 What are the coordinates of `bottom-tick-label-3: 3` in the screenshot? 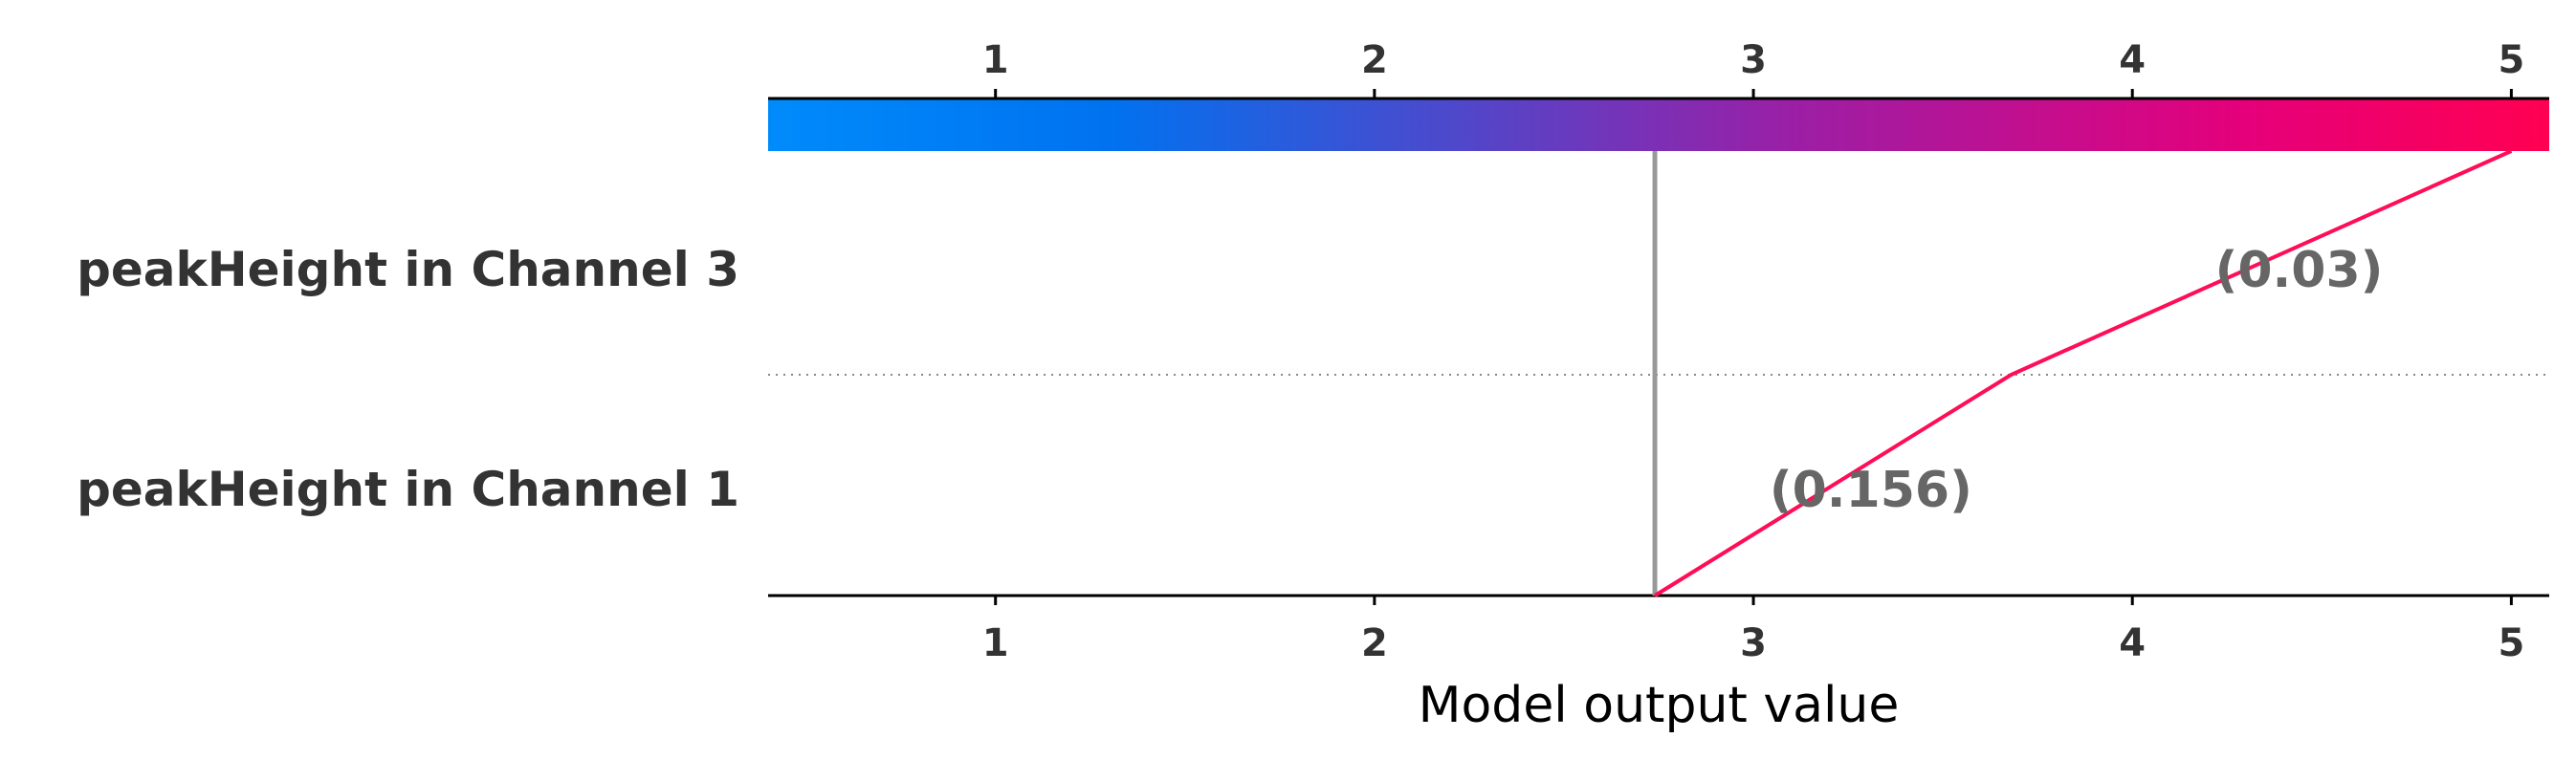 It's located at (1753, 643).